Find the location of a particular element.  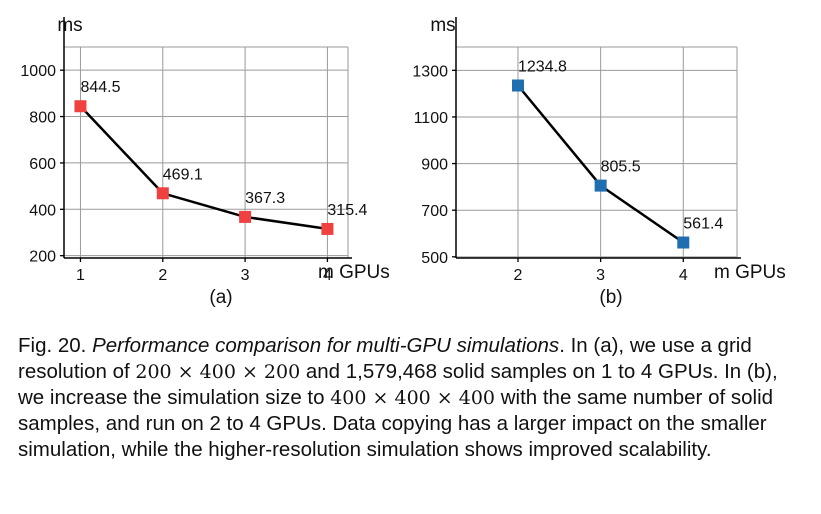

y-tick-label: 700 is located at coordinates (434, 211).